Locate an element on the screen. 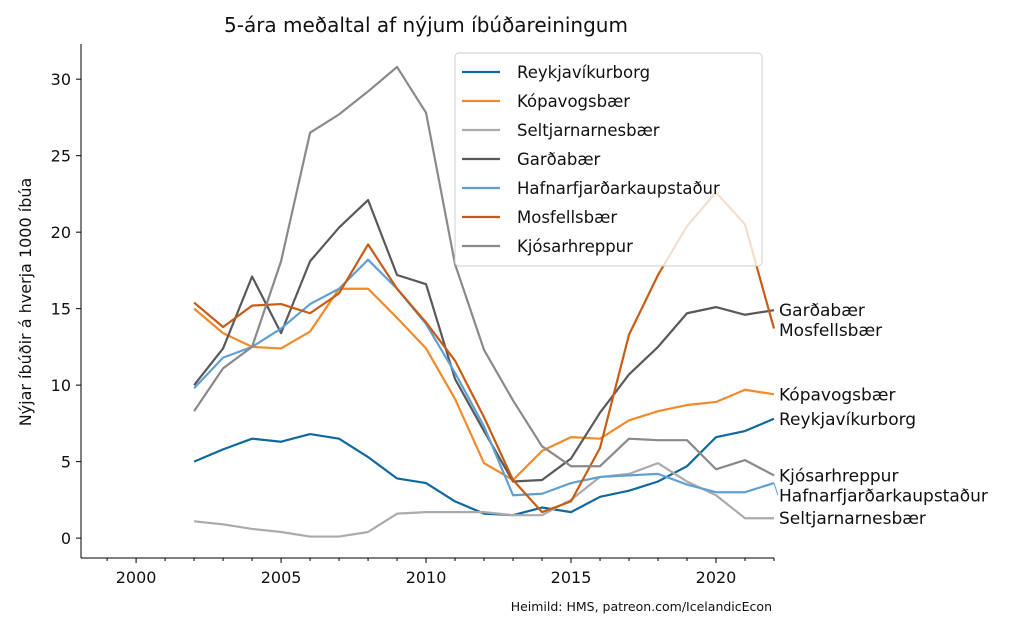 The image size is (1024, 628). chart-title: 5-ára meðaltal af nýjum íbúðareiningum is located at coordinates (426, 25).